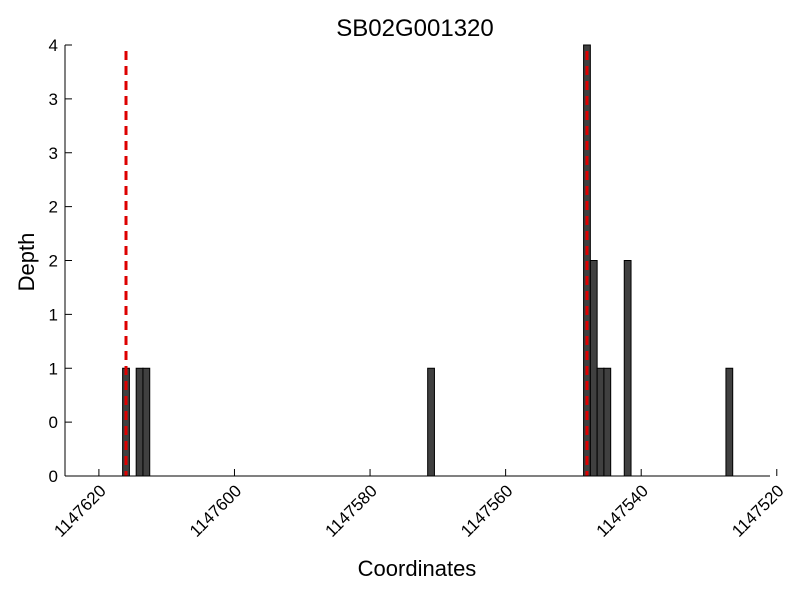 The width and height of the screenshot is (800, 600). What do you see at coordinates (622, 510) in the screenshot?
I see `x-tick-label: 1147540` at bounding box center [622, 510].